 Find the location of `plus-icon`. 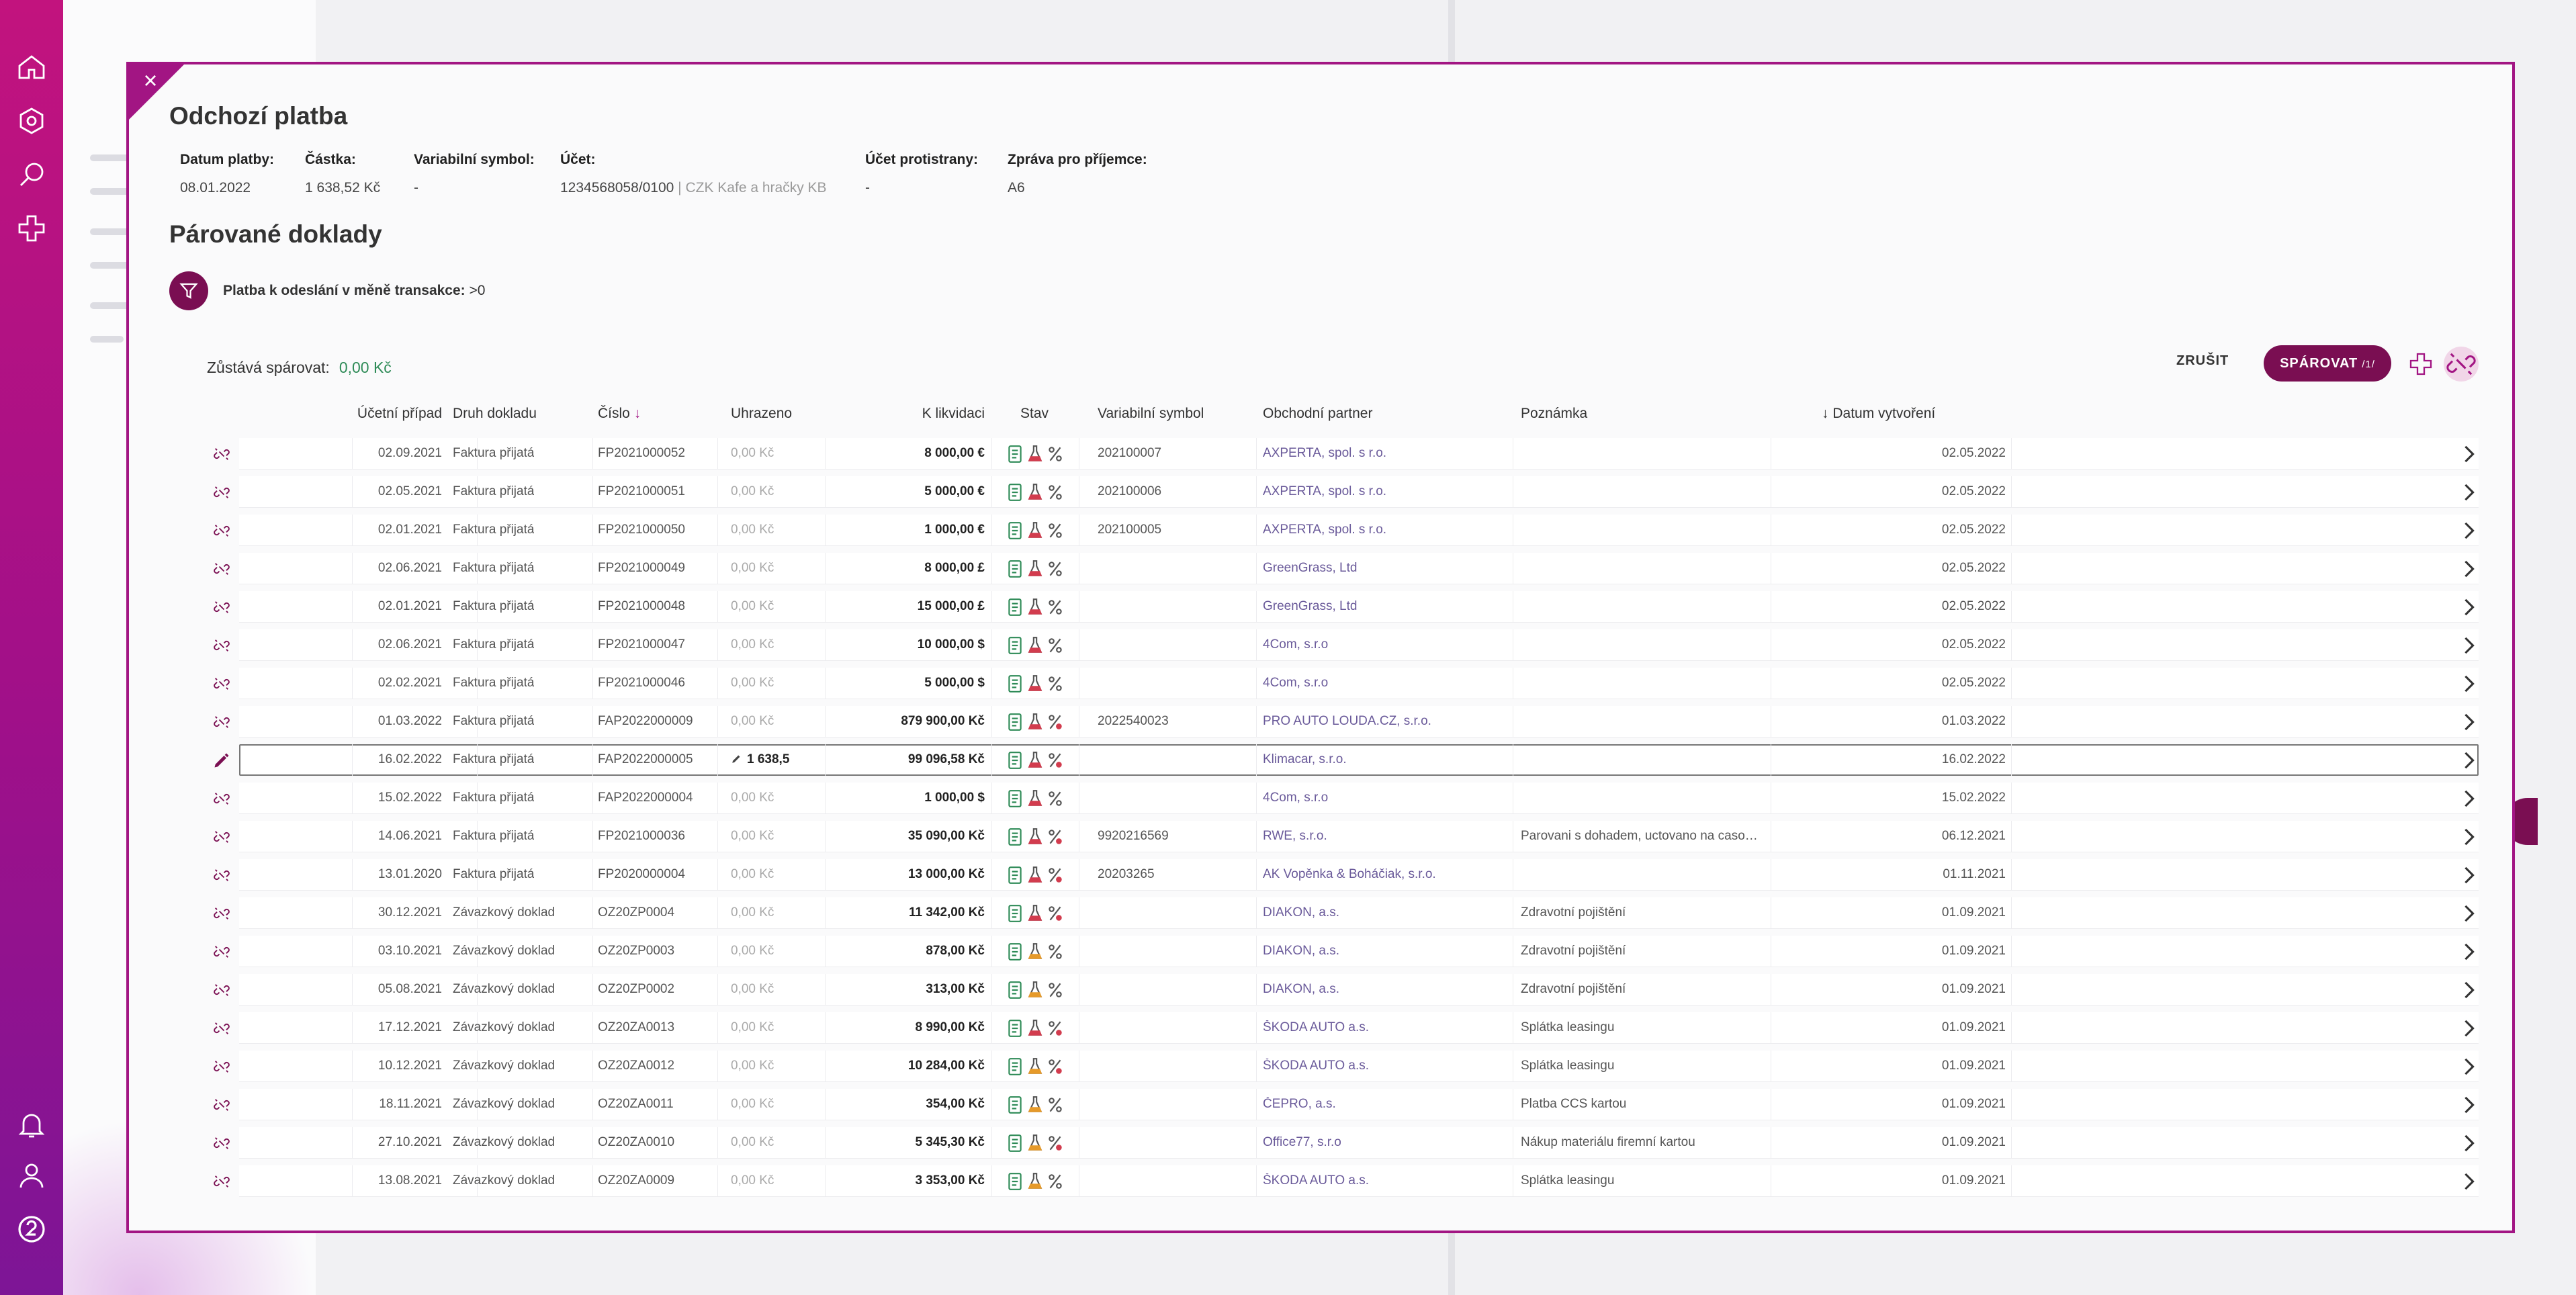

plus-icon is located at coordinates (32, 228).